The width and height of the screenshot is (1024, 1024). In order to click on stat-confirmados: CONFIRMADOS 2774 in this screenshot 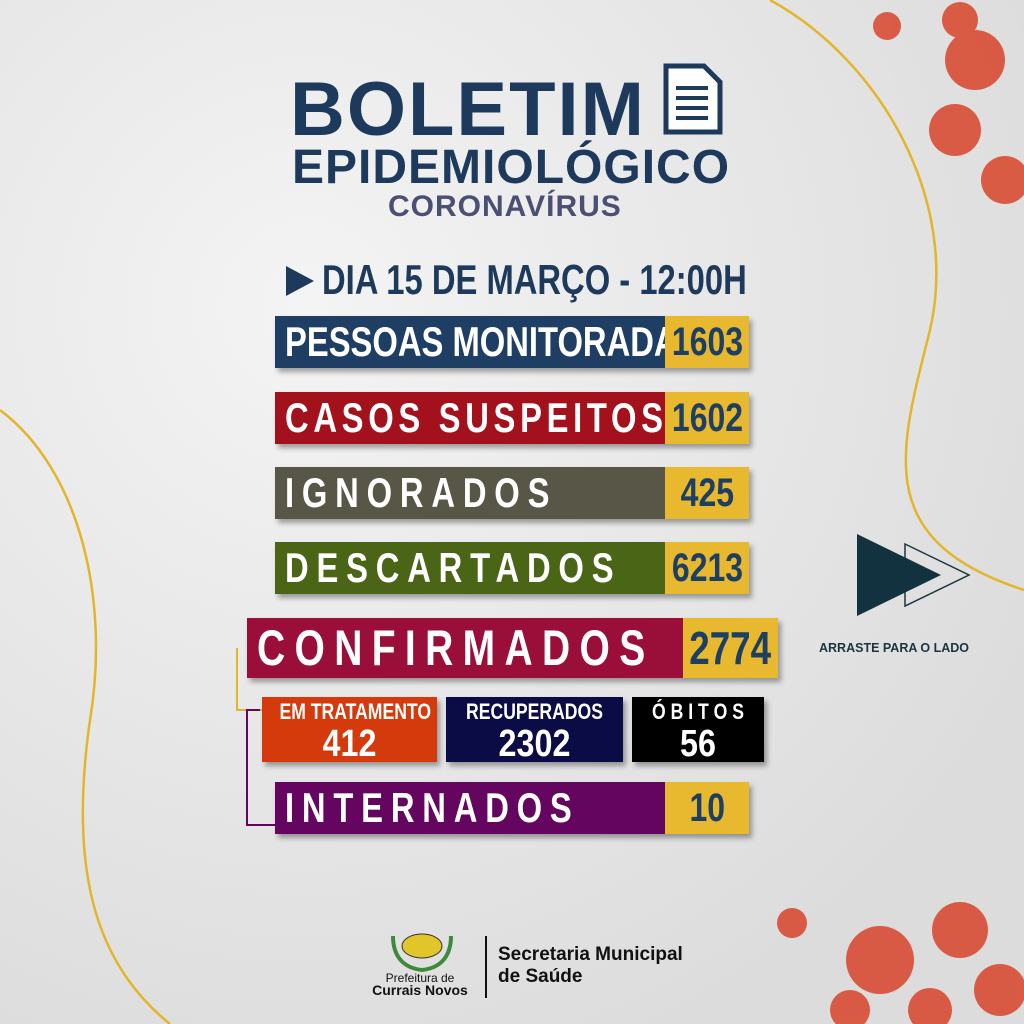, I will do `click(512, 648)`.